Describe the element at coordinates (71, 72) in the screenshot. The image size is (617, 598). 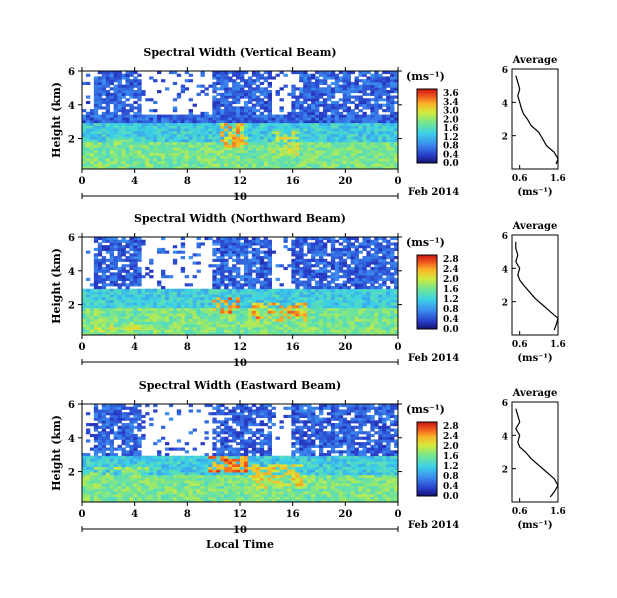
I see `y-tick-label: 6` at that location.